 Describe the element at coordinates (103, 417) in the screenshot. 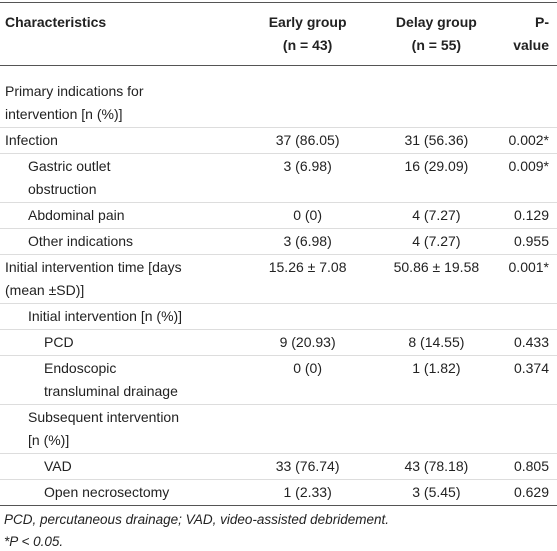

I see `label-line: Subsequent intervention` at that location.